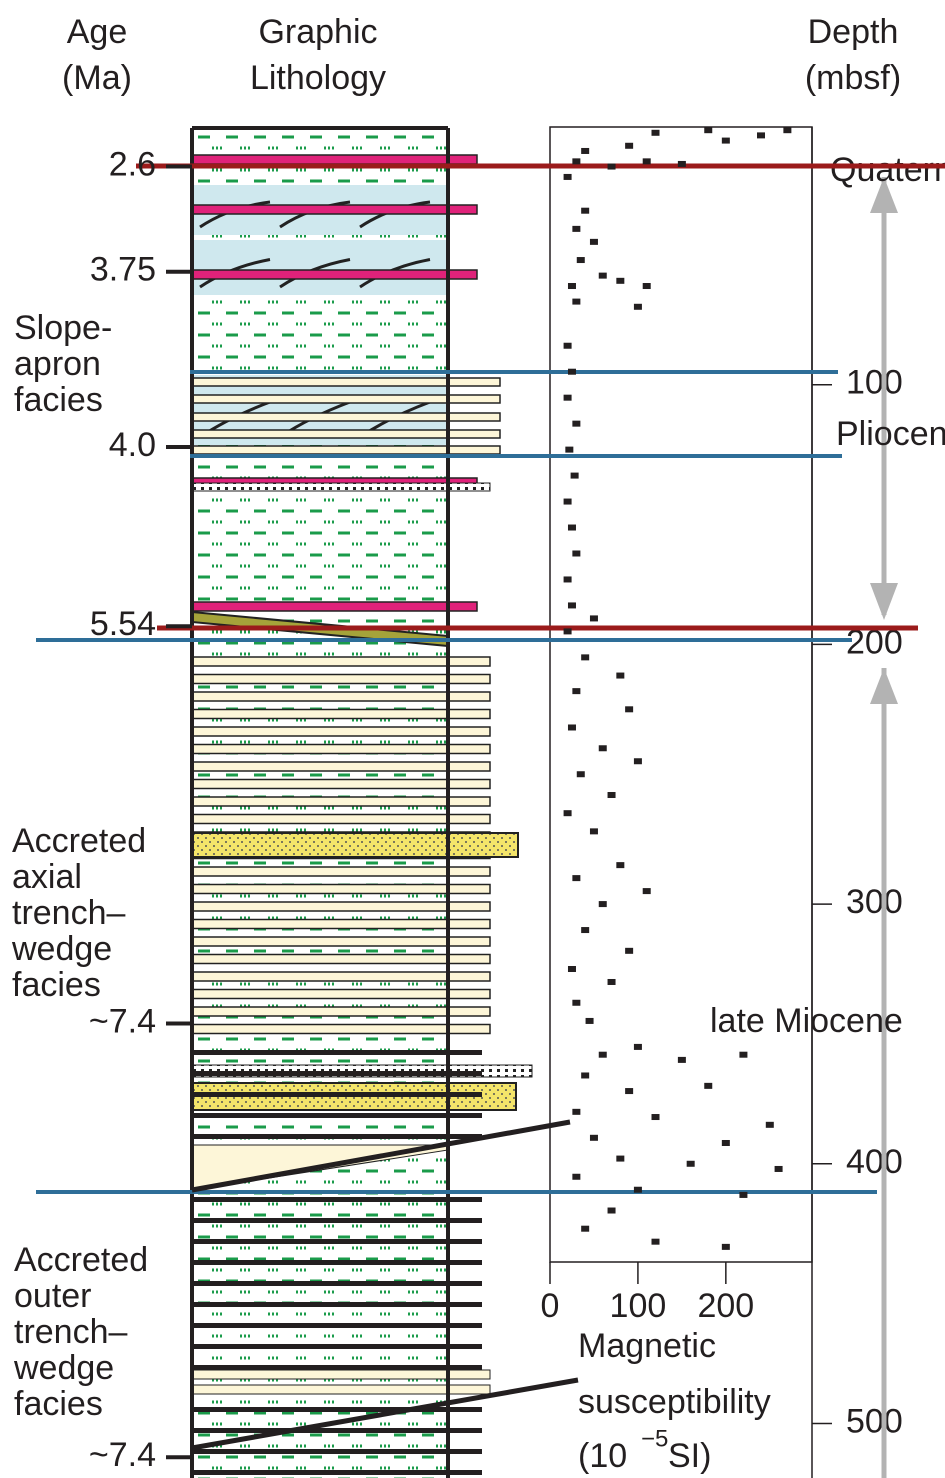 The image size is (945, 1478). Describe the element at coordinates (874, 1421) in the screenshot. I see `y-tick-label: 500` at that location.